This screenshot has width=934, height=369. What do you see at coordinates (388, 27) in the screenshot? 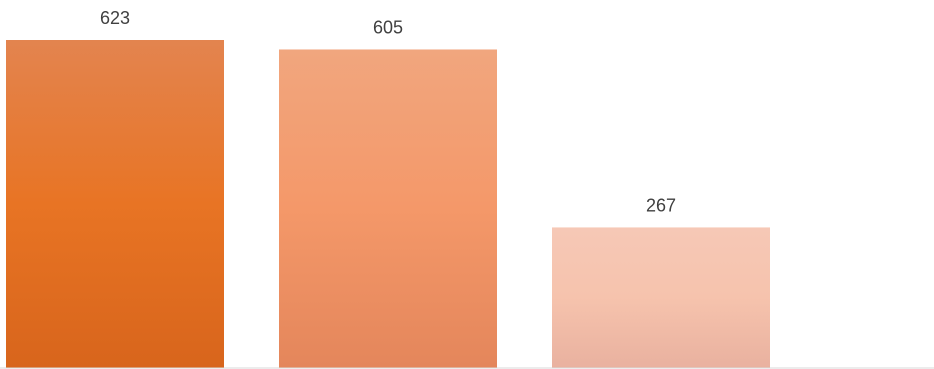
I see `data-label-2: 605` at bounding box center [388, 27].